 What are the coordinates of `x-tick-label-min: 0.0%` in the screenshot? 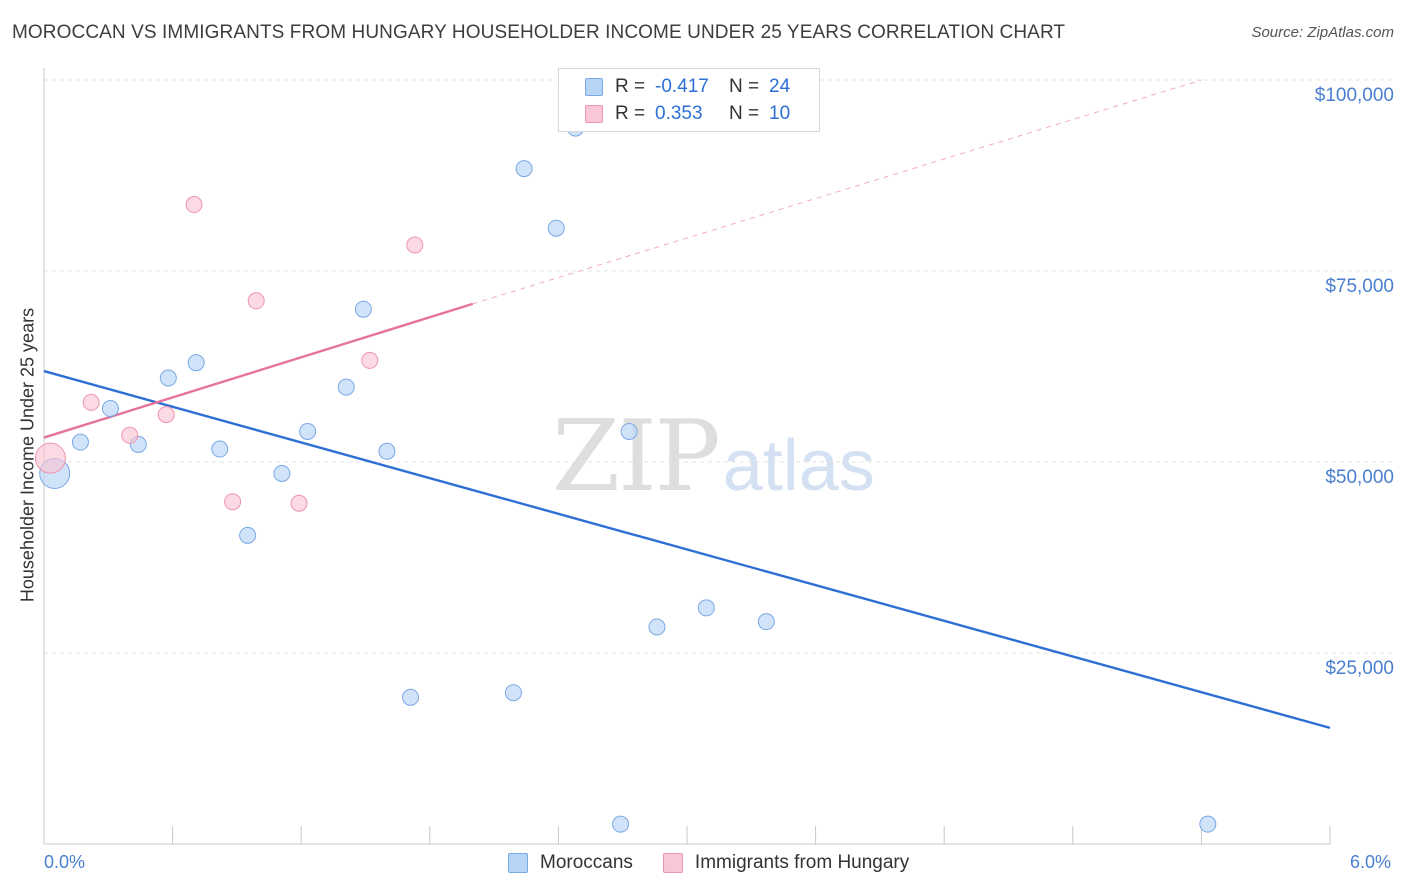 It's located at (65, 862).